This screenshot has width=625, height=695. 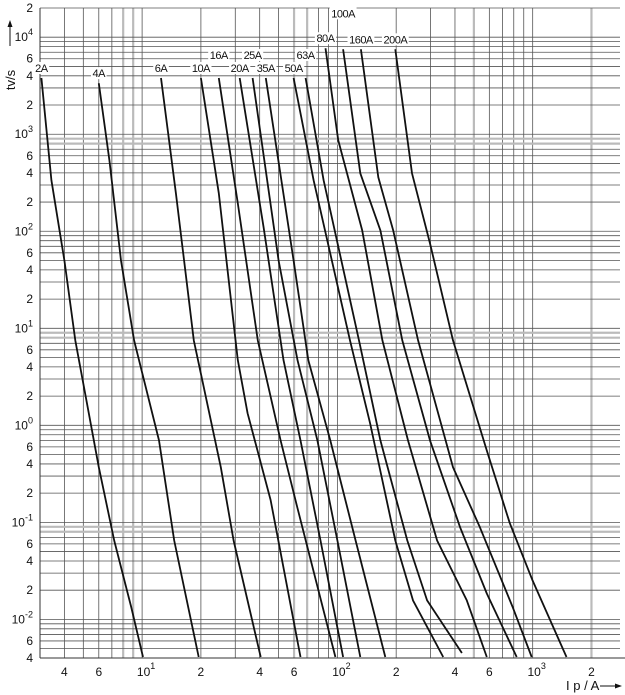 I want to click on curve-label-25a: 25A, so click(x=253, y=56).